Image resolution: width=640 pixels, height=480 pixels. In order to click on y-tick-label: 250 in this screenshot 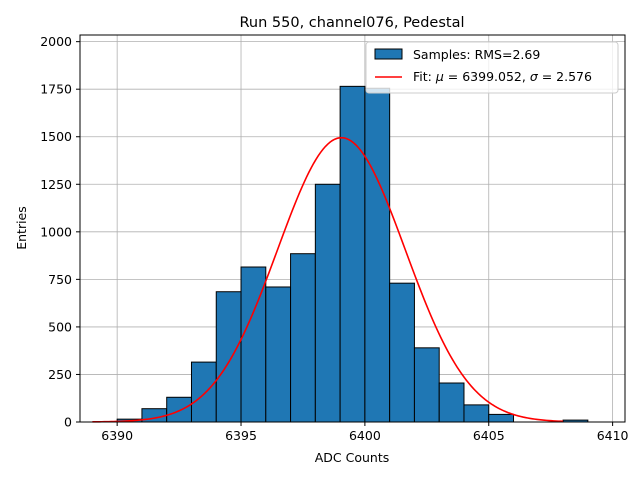, I will do `click(60, 374)`.